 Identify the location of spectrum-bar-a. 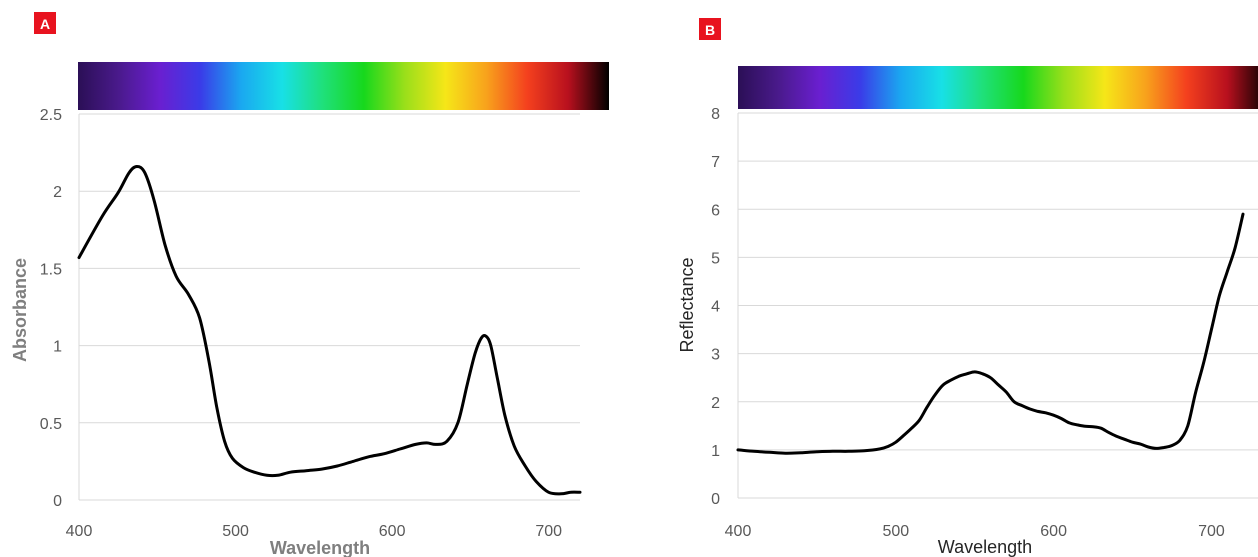
(343, 86).